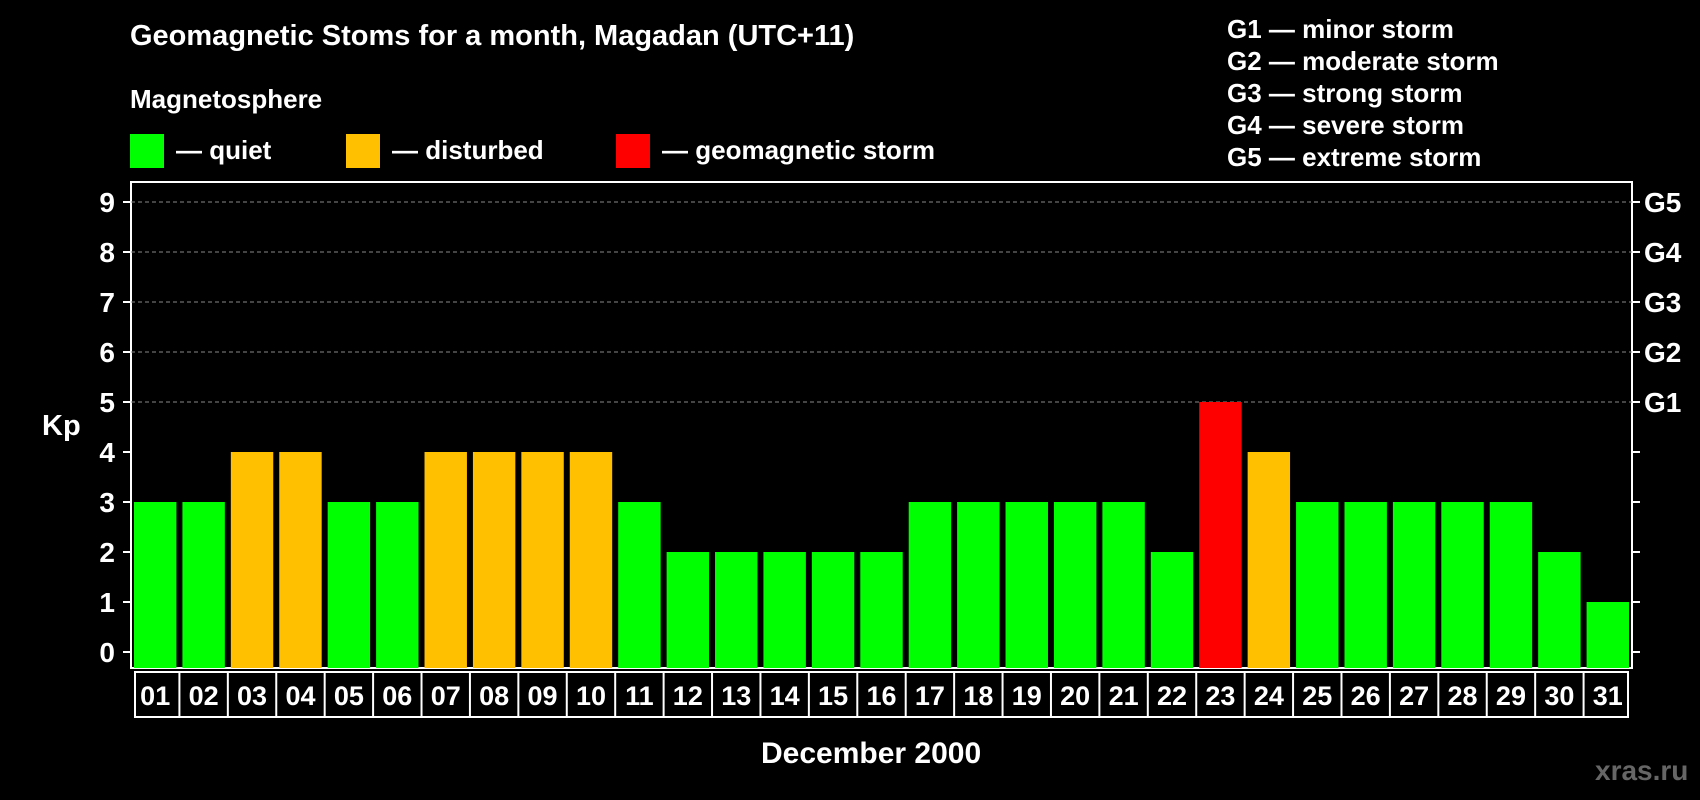 This screenshot has height=800, width=1700. I want to click on y-tick-label-4: 4, so click(107, 452).